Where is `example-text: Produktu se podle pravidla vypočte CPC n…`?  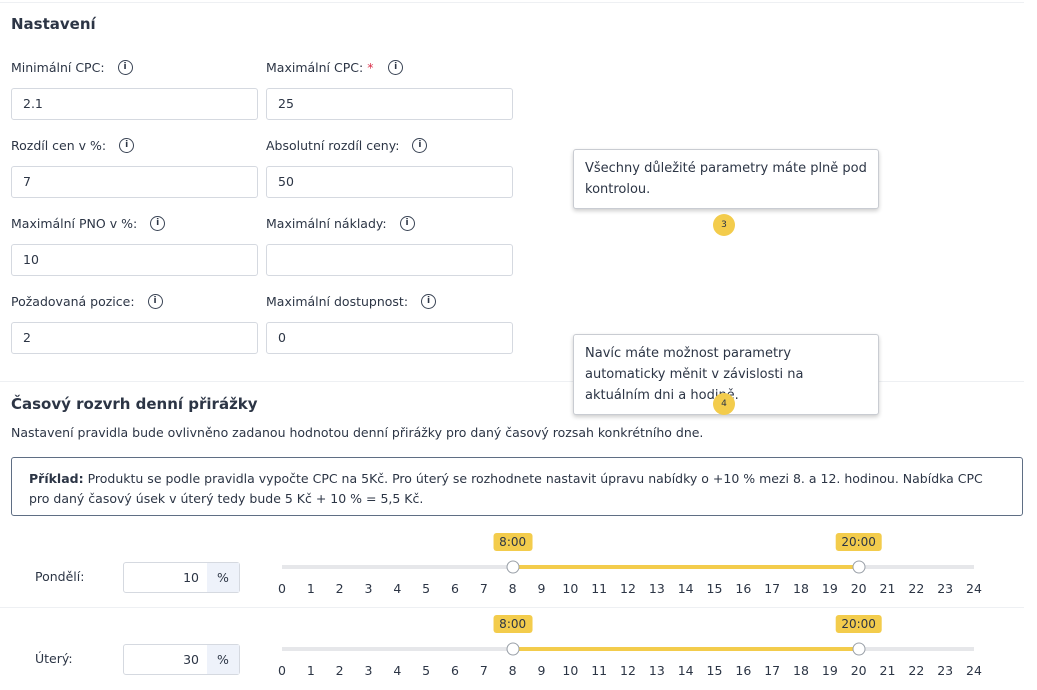 example-text: Produktu se podle pravidla vypočte CPC n… is located at coordinates (506, 488).